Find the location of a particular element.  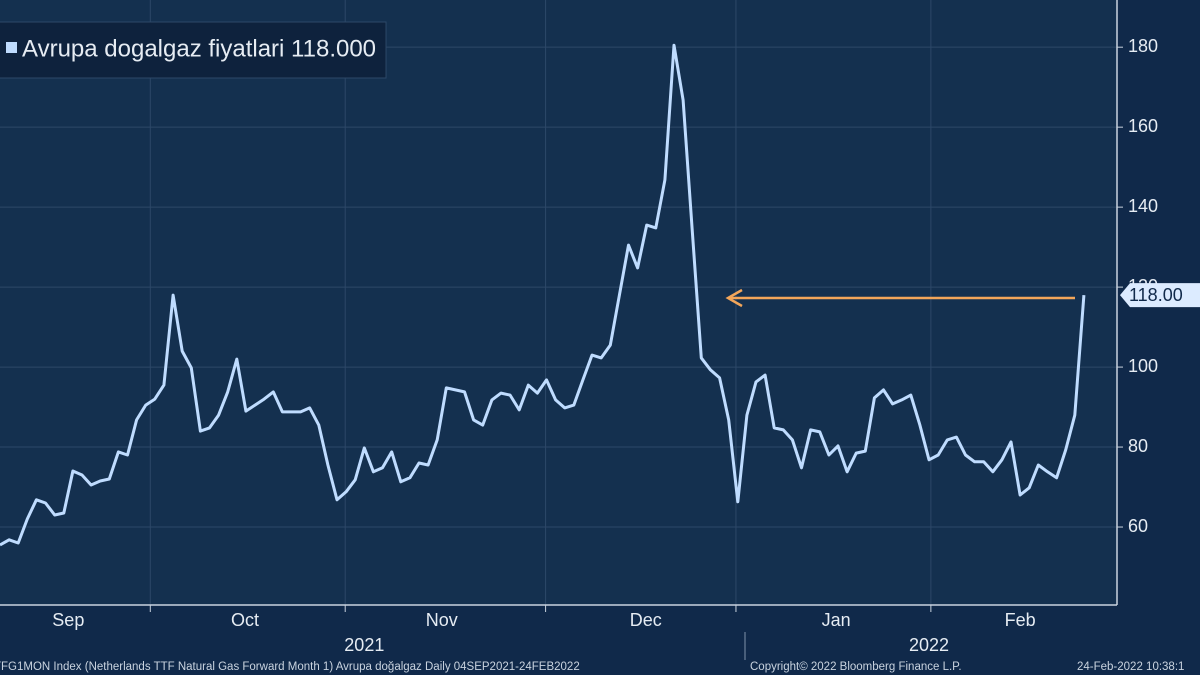

footer-date: 24-Feb-2022 10:38:1 is located at coordinates (1130, 667).